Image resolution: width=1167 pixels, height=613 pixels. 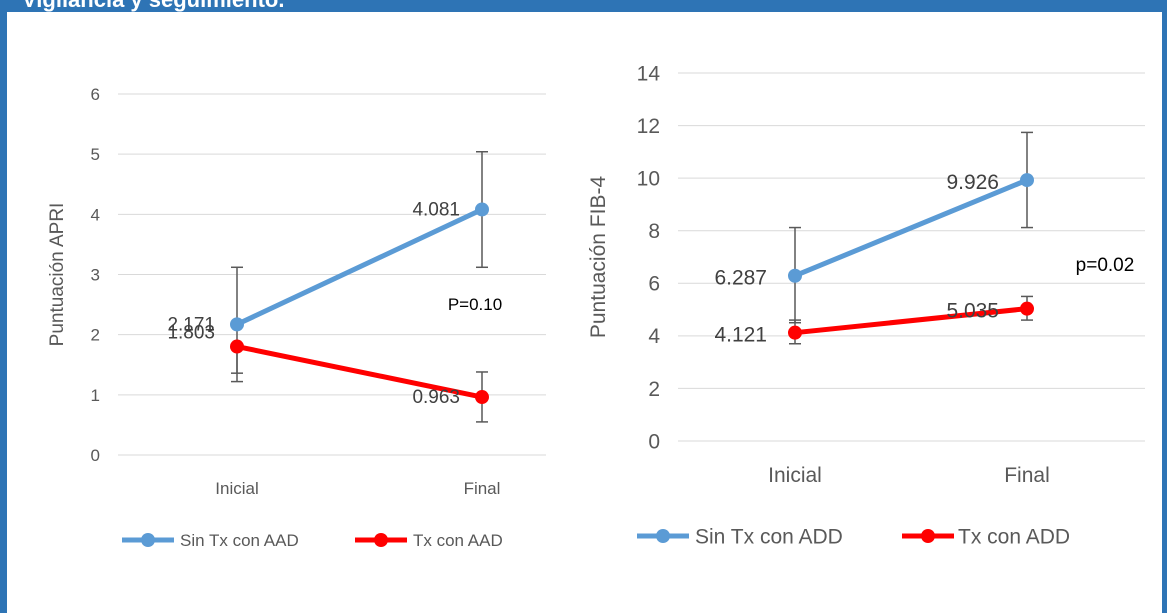 I want to click on chart1-y-tick-label: 4, so click(x=95, y=214).